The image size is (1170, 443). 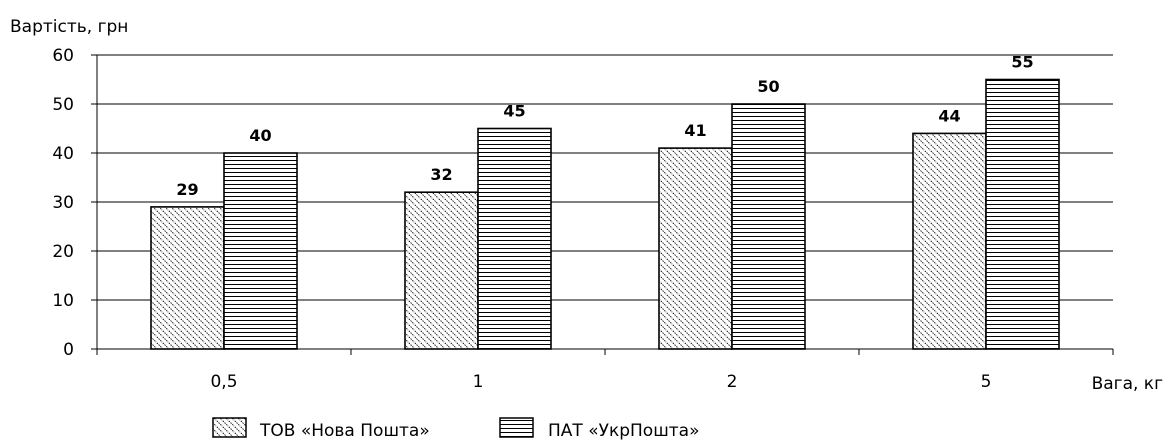 What do you see at coordinates (187, 189) in the screenshot?
I see `data-label: 29` at bounding box center [187, 189].